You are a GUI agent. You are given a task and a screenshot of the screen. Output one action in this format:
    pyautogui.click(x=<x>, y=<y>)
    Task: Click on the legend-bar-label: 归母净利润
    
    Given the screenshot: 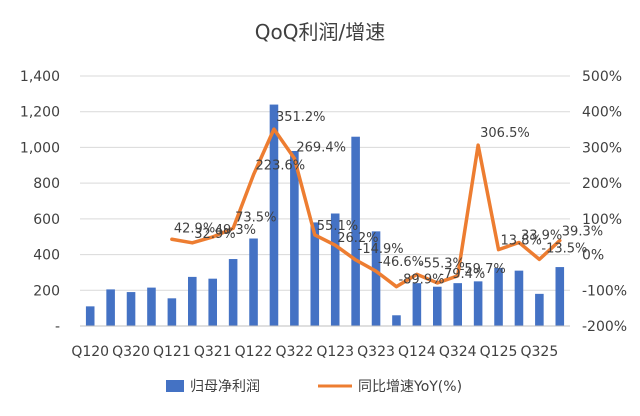 What is the action you would take?
    pyautogui.click(x=225, y=386)
    